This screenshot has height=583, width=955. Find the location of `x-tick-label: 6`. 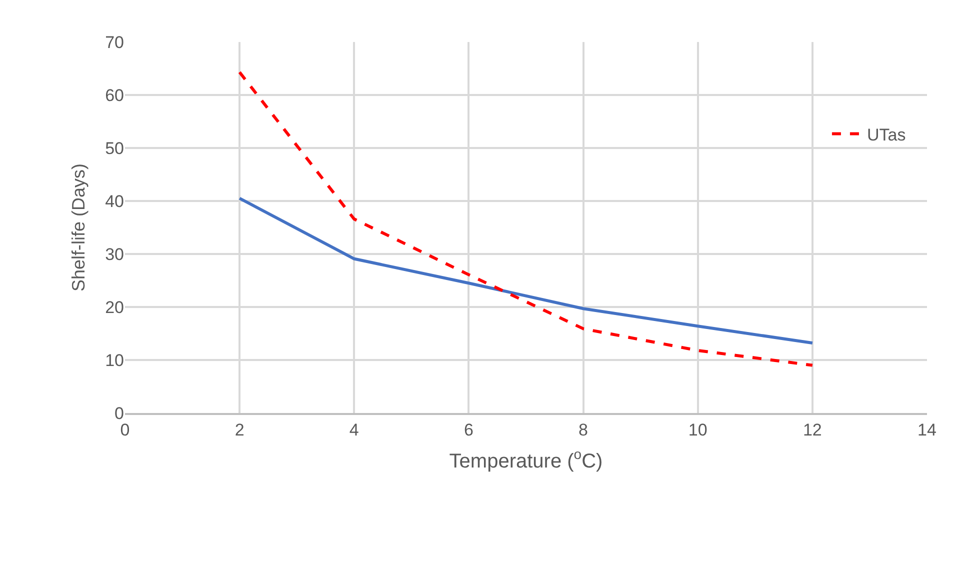

x-tick-label: 6 is located at coordinates (469, 430).